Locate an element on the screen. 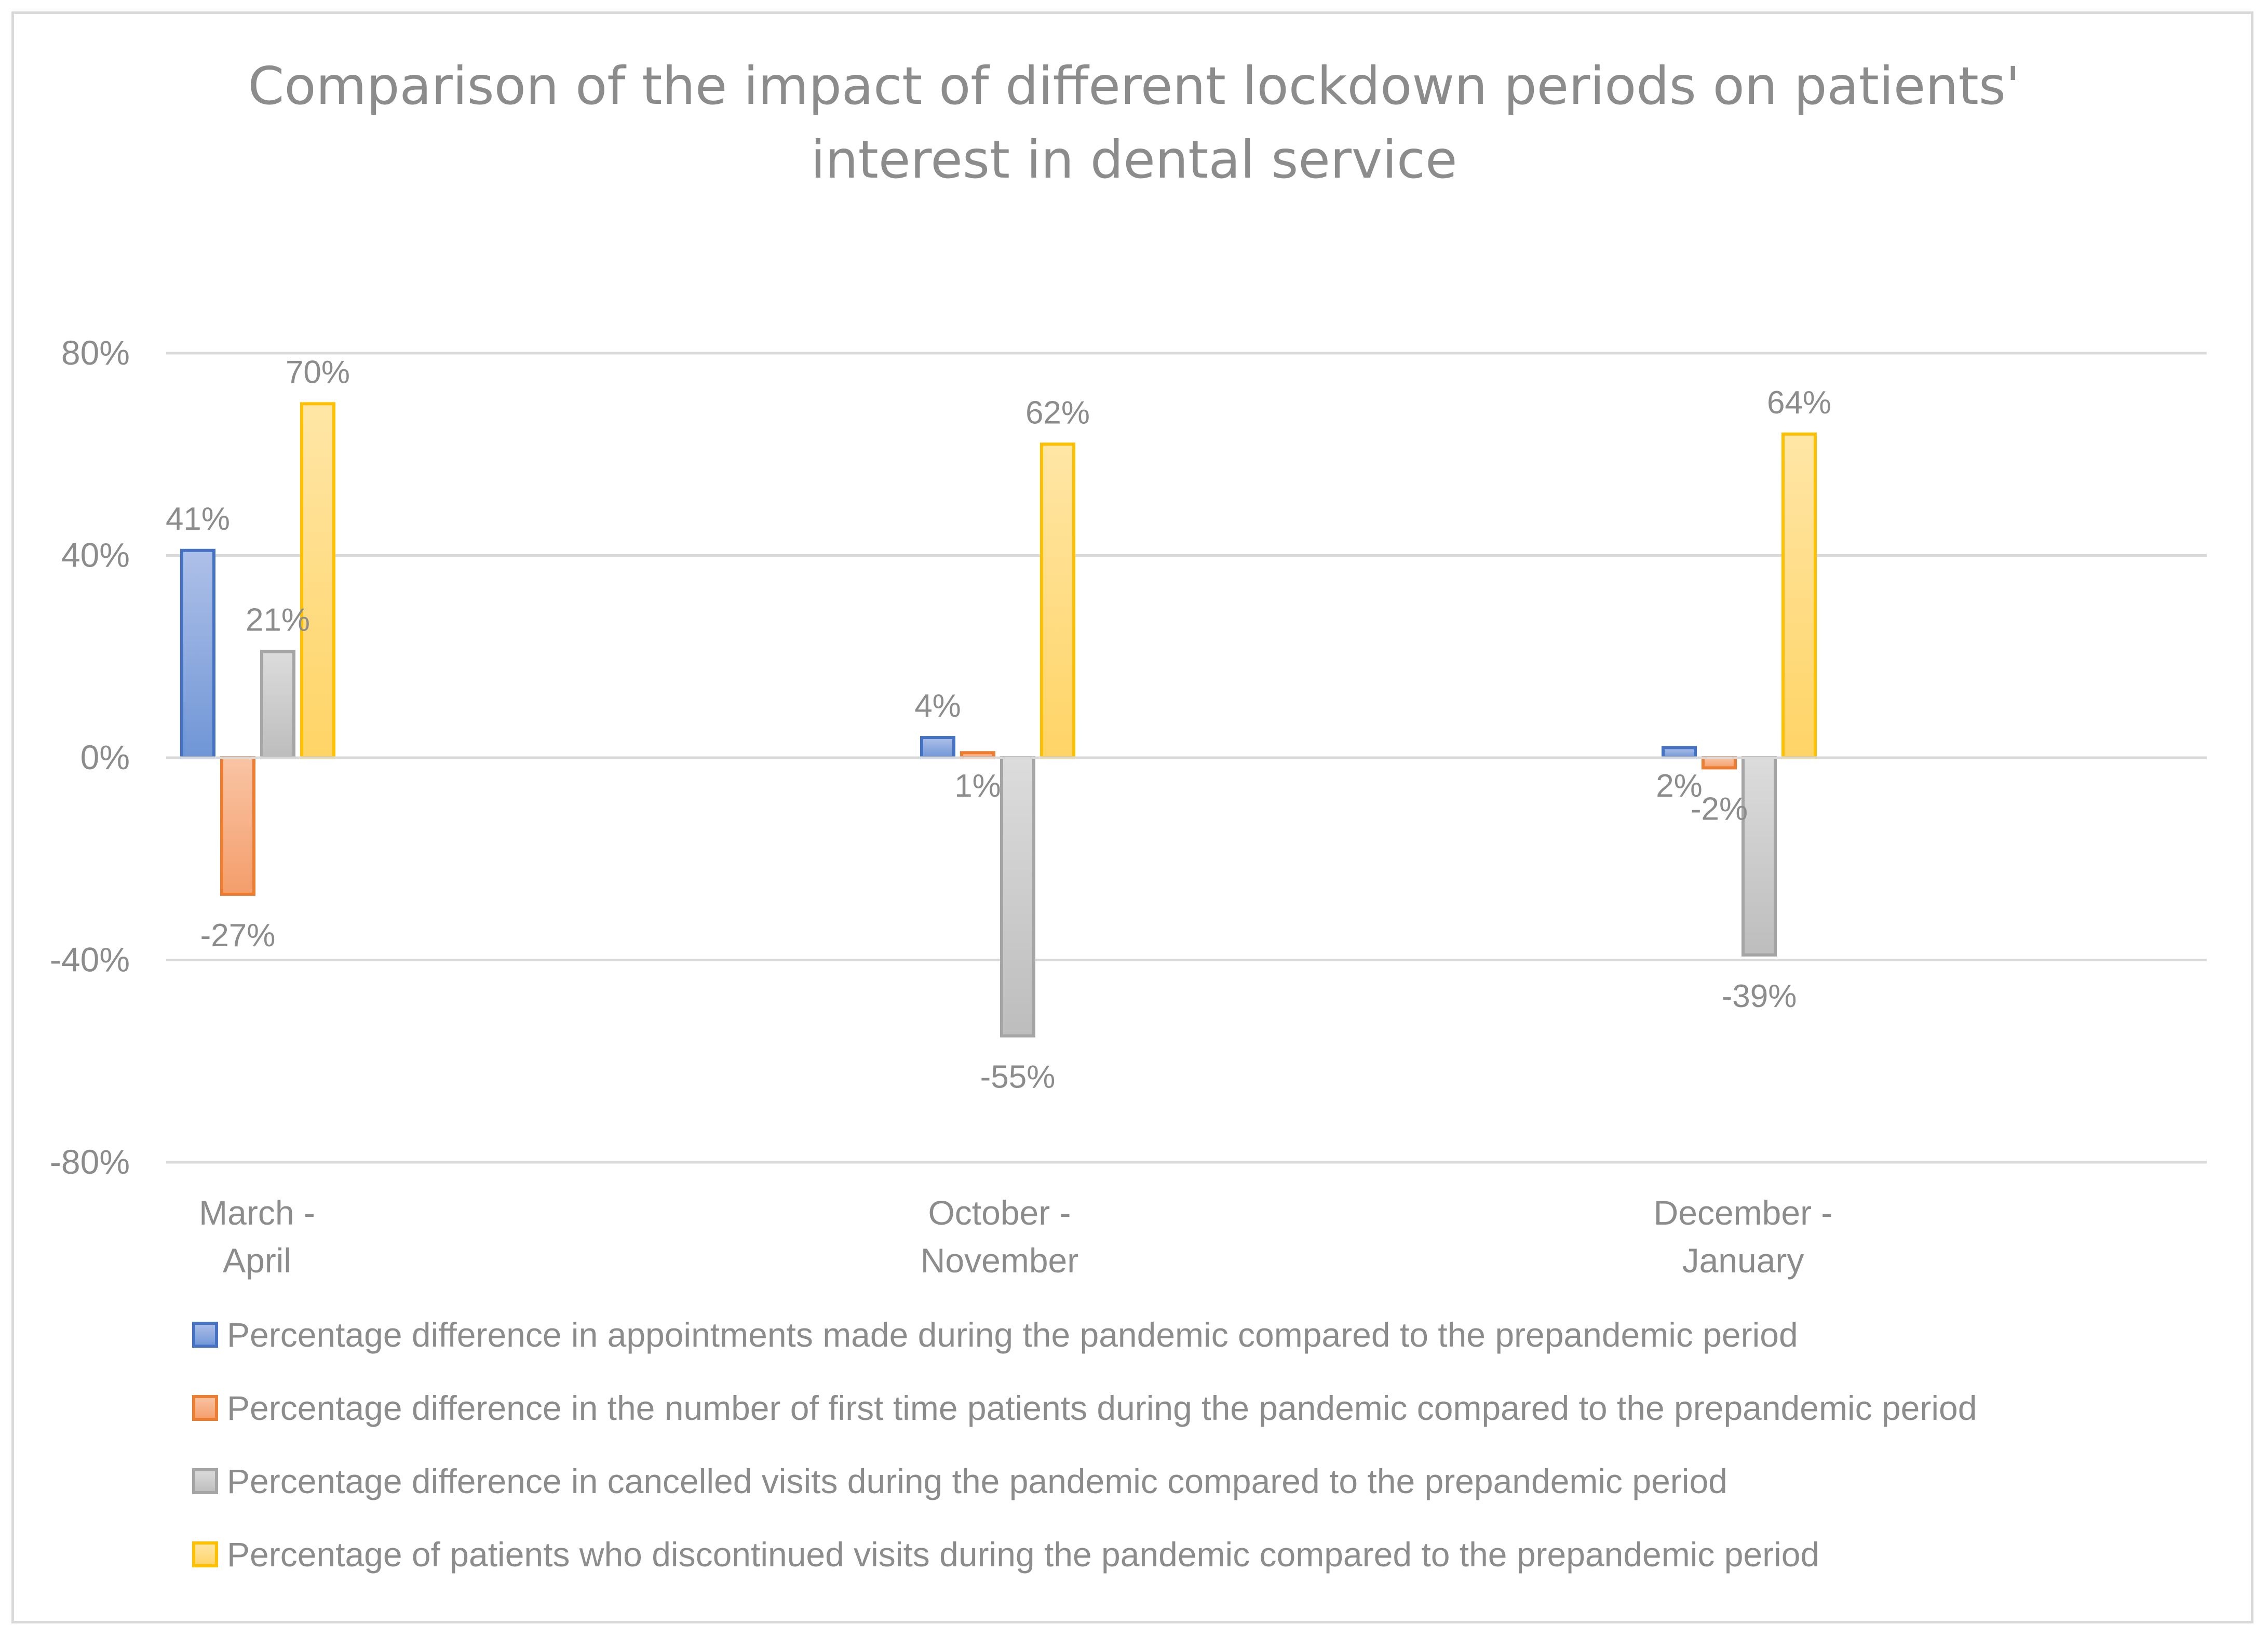 The width and height of the screenshot is (2268, 1638). data-label: 41% is located at coordinates (198, 519).